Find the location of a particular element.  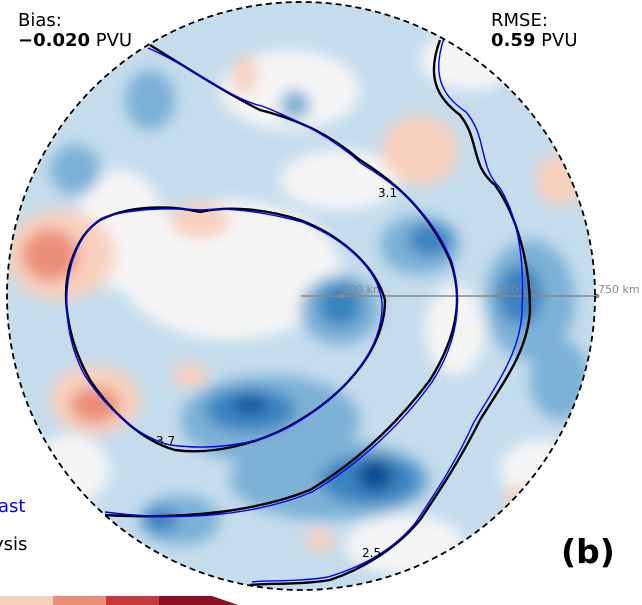

panel-label: (b) is located at coordinates (588, 551).